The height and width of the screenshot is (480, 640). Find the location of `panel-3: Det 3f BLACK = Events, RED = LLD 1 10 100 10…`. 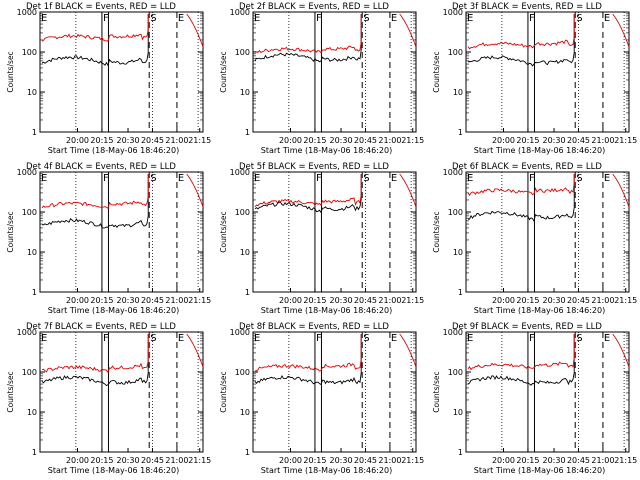

panel-3: Det 3f BLACK = Events, RED = LLD 1 10 100 10… is located at coordinates (534, 78).